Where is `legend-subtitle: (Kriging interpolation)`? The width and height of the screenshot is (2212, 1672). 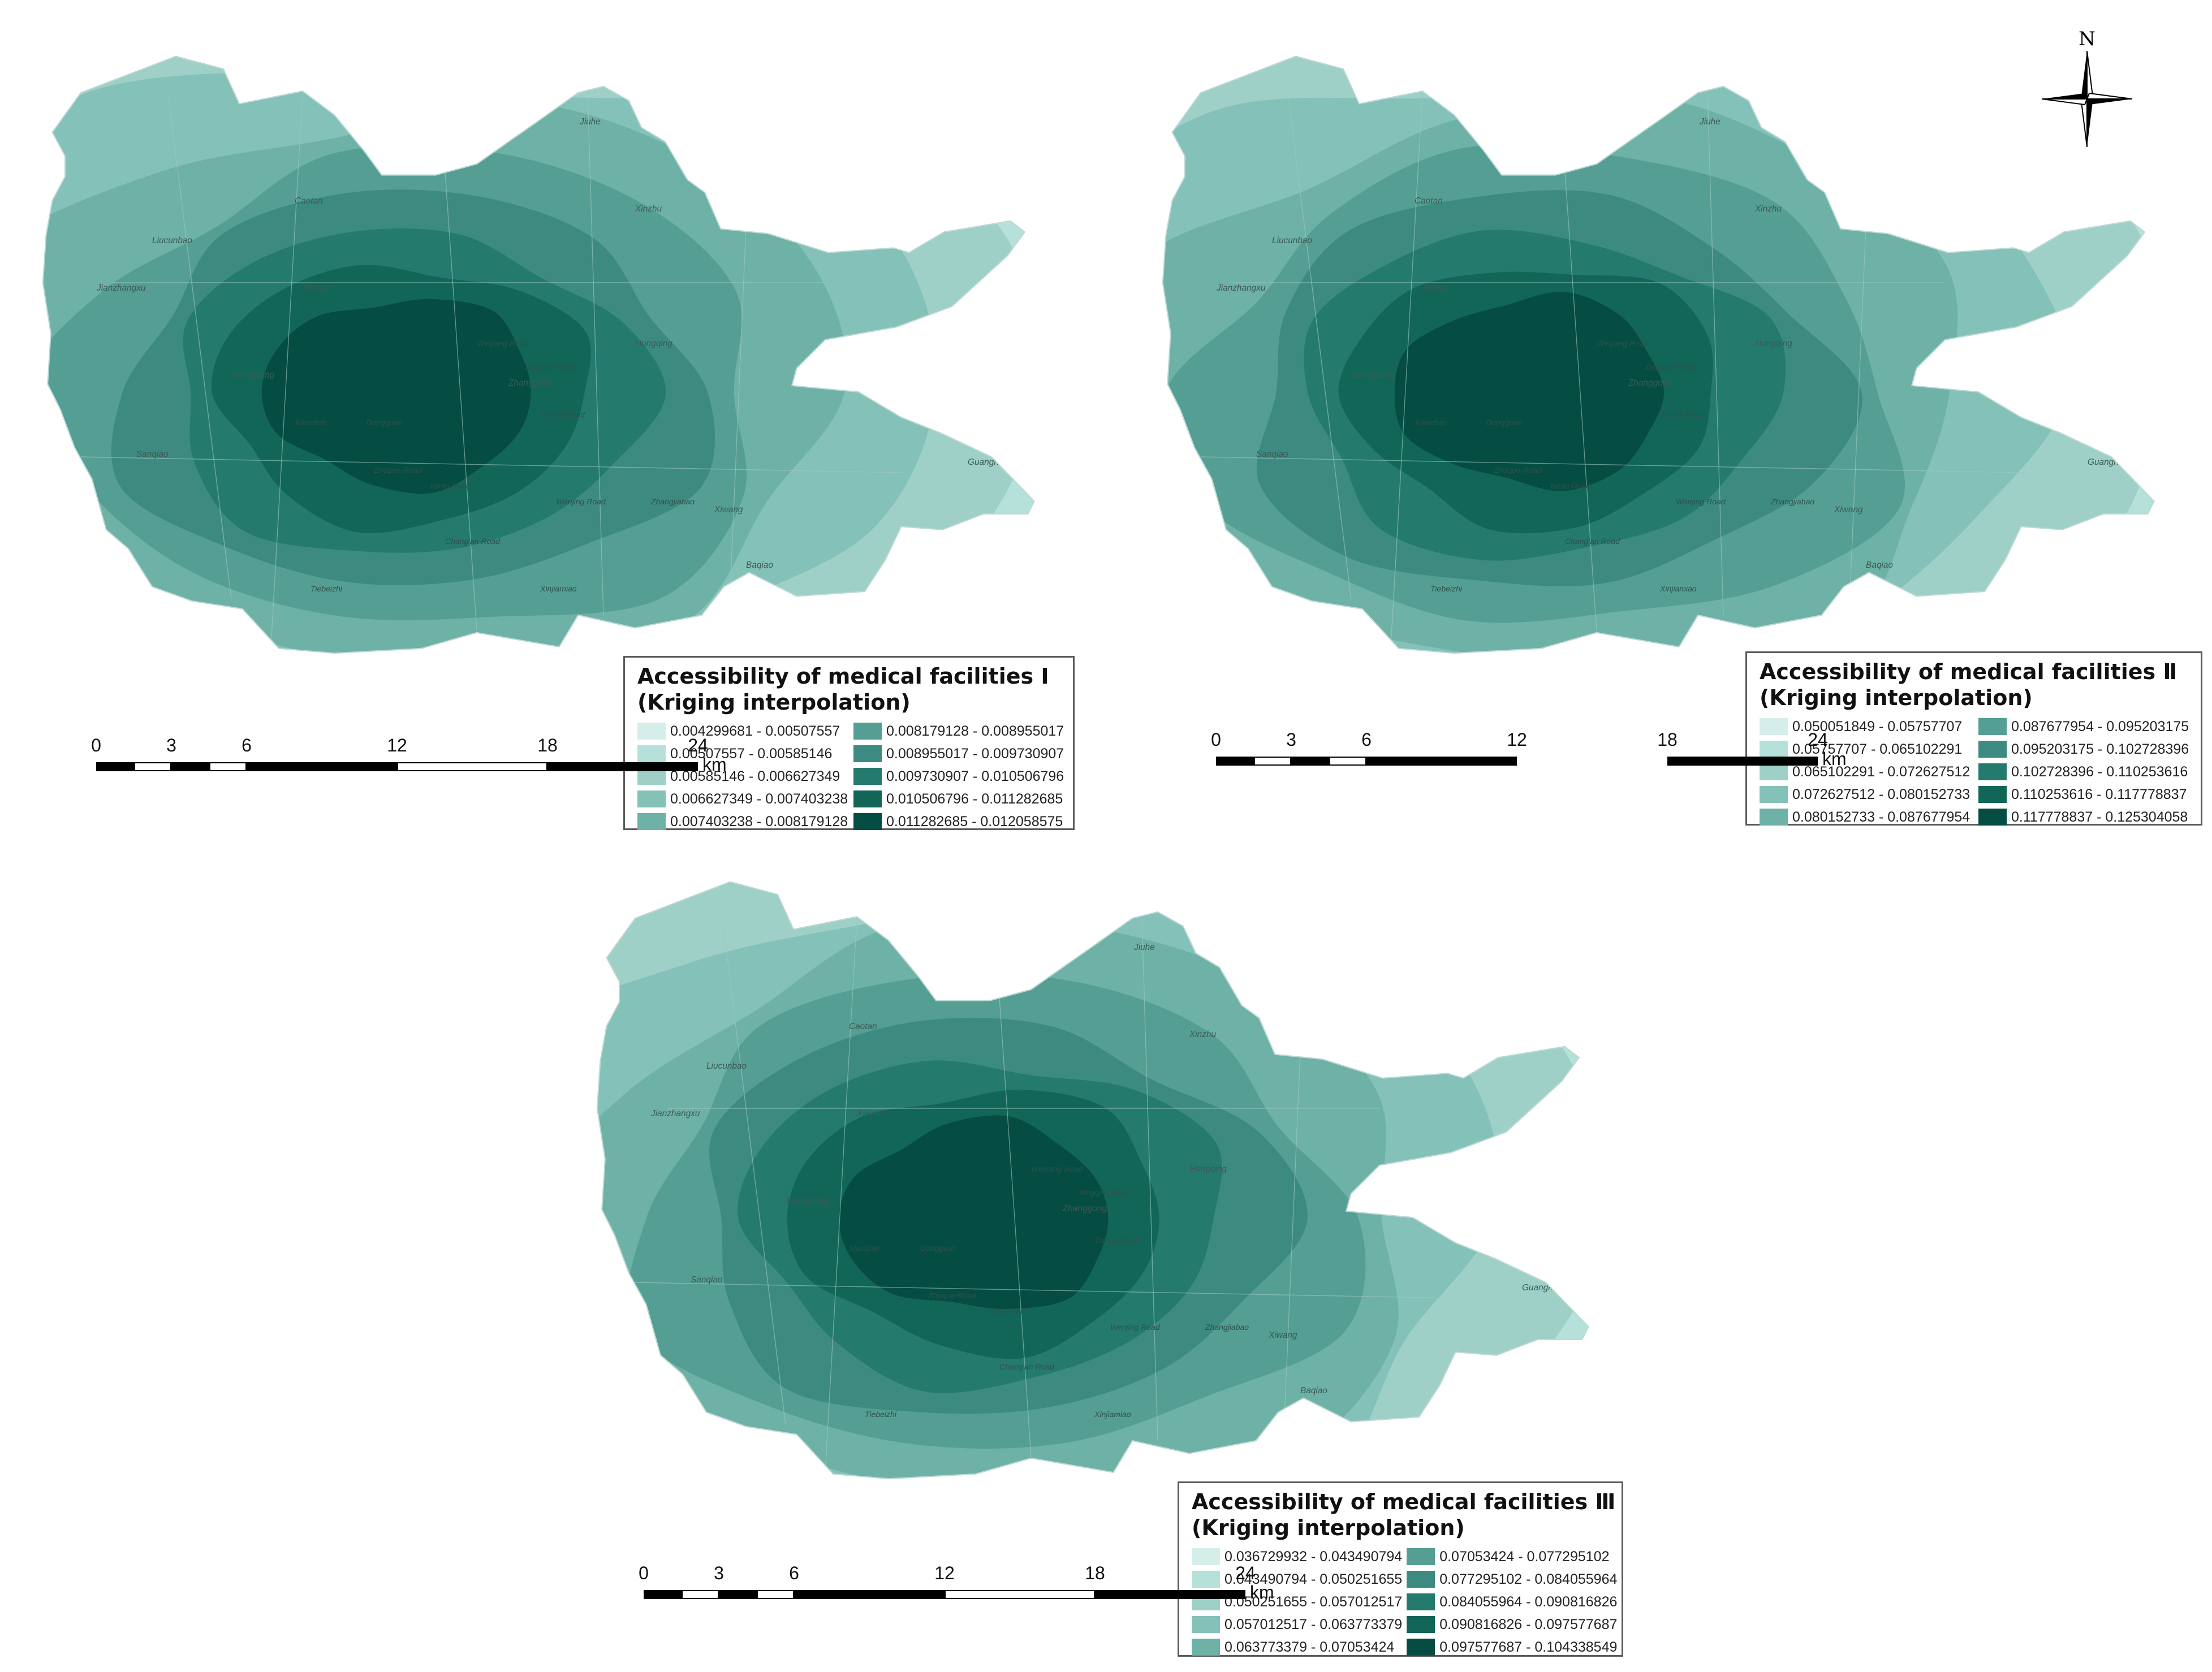 legend-subtitle: (Kriging interpolation) is located at coordinates (1897, 697).